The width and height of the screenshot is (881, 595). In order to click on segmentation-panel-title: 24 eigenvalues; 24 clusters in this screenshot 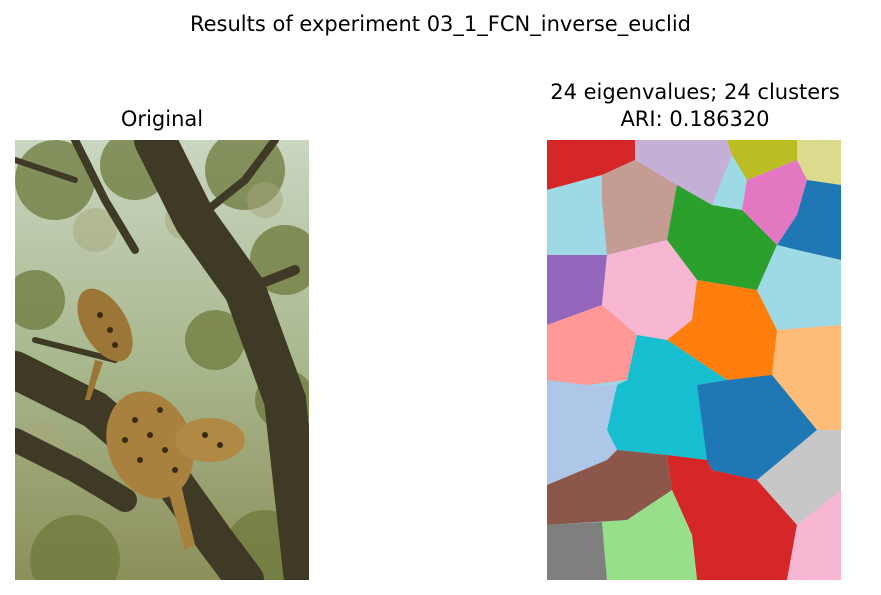, I will do `click(695, 92)`.